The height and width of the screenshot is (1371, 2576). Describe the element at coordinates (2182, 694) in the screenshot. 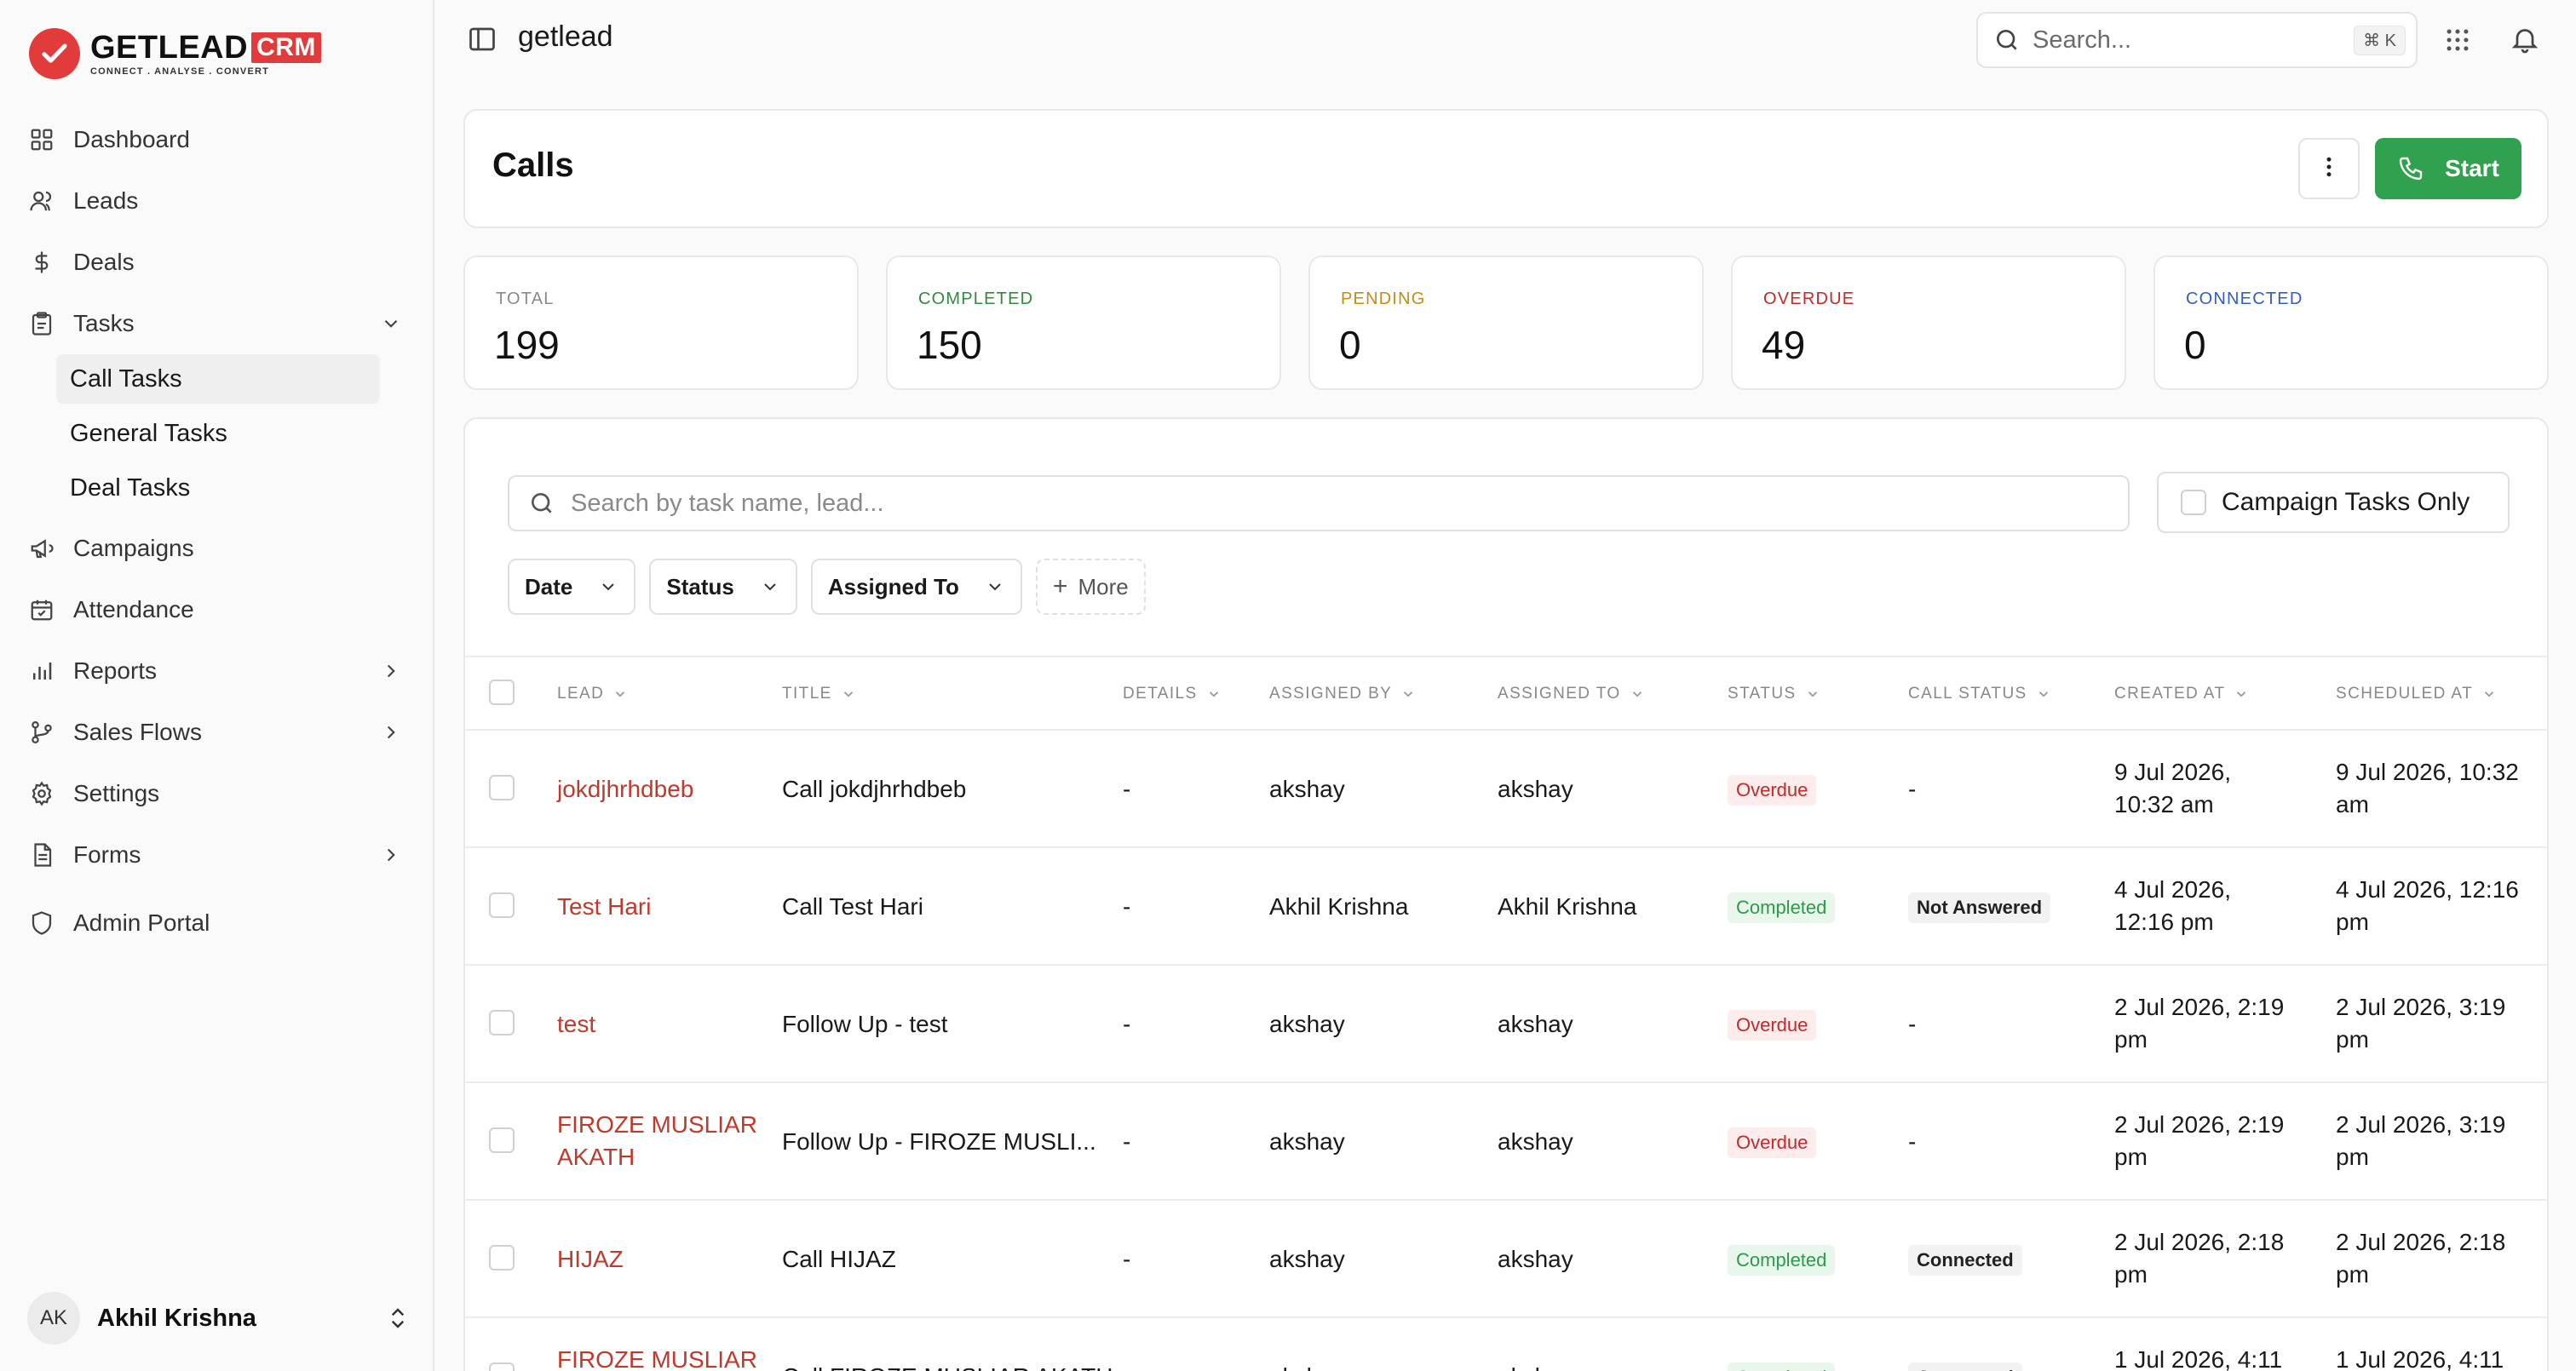

I see `column-header-created-at: CREATED AT` at that location.